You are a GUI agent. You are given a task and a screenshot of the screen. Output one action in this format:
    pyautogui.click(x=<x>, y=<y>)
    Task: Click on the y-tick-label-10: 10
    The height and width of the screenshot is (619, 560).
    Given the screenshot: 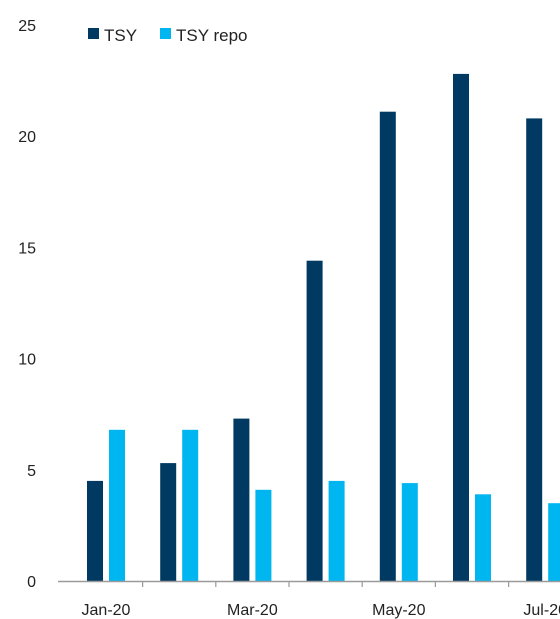 What is the action you would take?
    pyautogui.click(x=27, y=360)
    